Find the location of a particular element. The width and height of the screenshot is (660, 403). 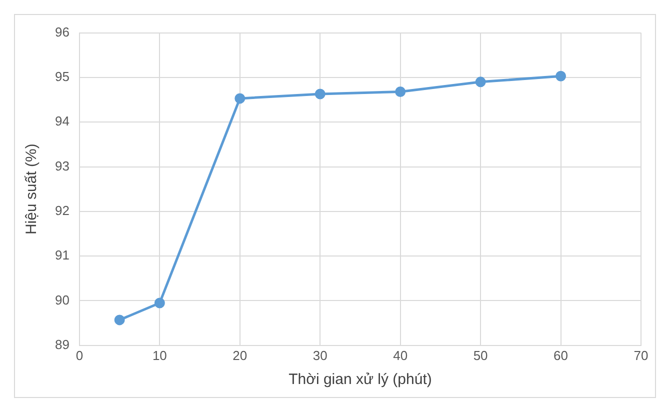

y-tick-label: 94 is located at coordinates (62, 121).